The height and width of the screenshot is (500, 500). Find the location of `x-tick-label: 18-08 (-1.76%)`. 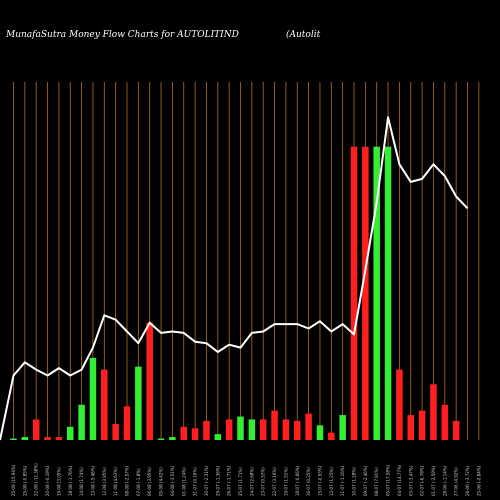

x-tick-label: 18-08 (-1.76%) is located at coordinates (70, 480).